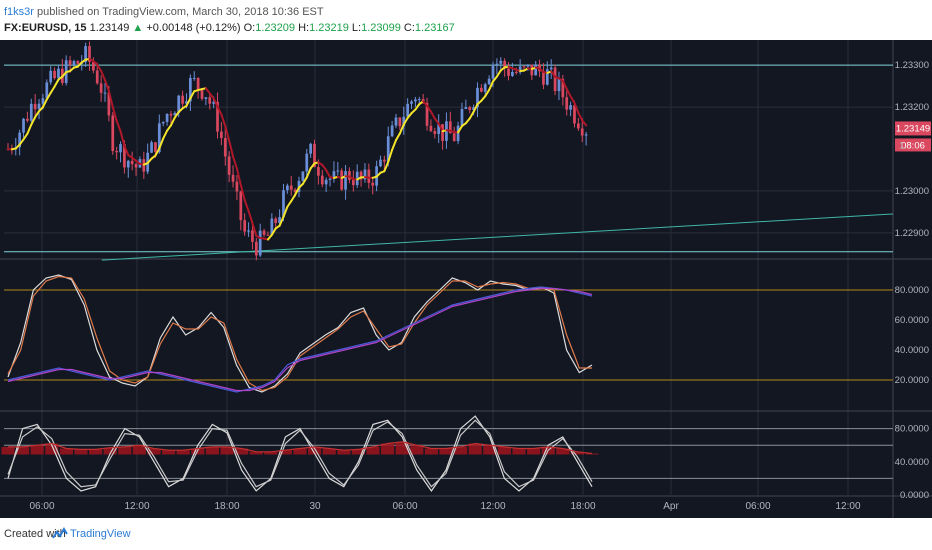  I want to click on symbol-label: FX:EURUSD, 15, so click(45, 28).